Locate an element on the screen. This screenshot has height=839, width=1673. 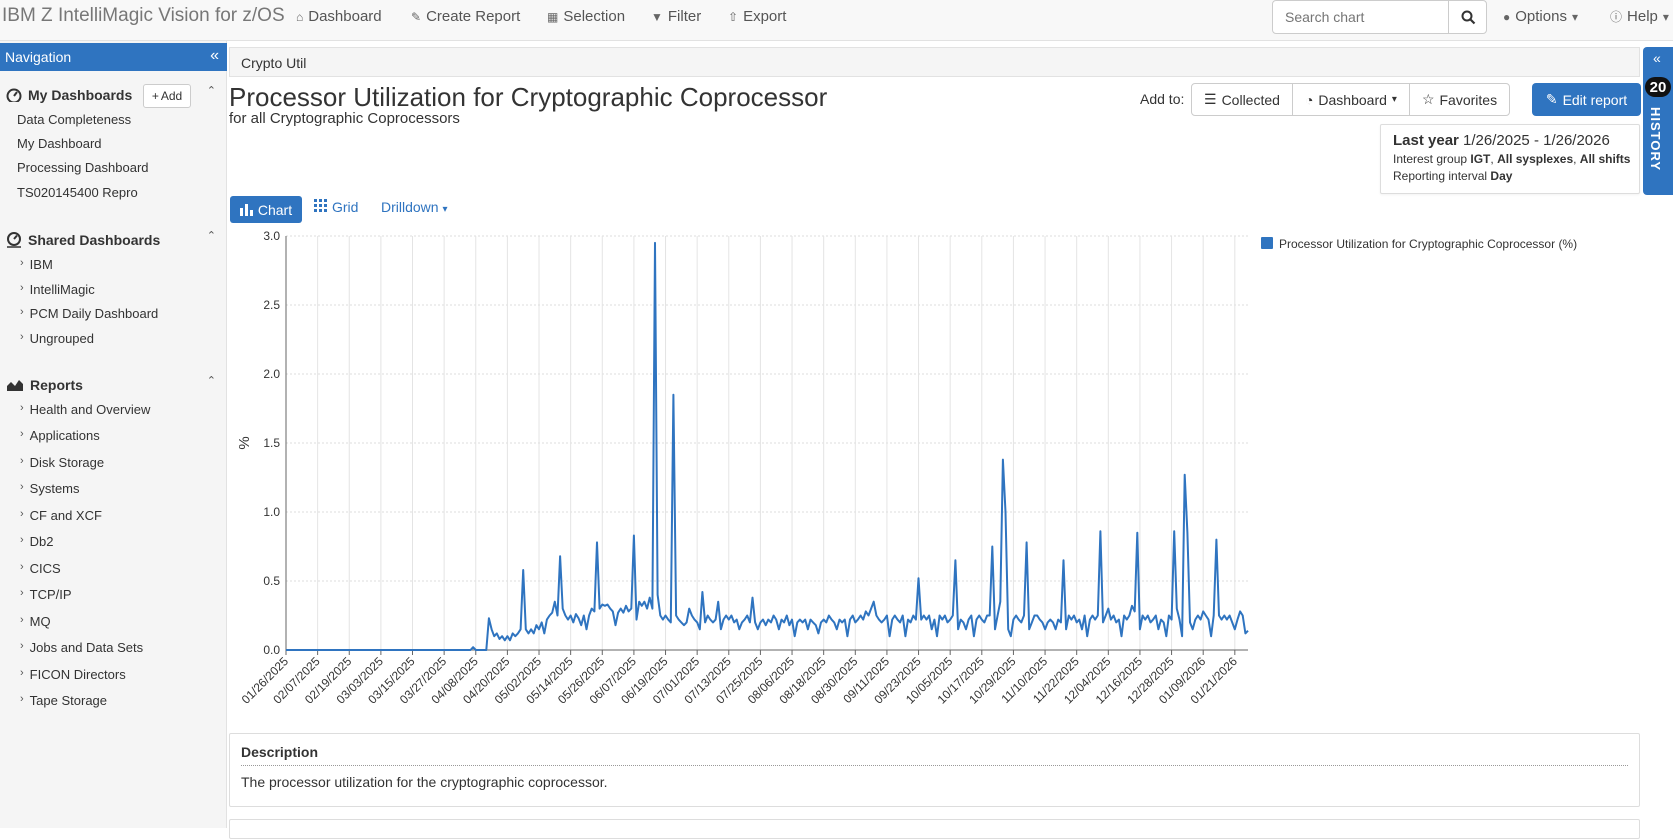
caret-down-icon: ▾ is located at coordinates (1665, 16).